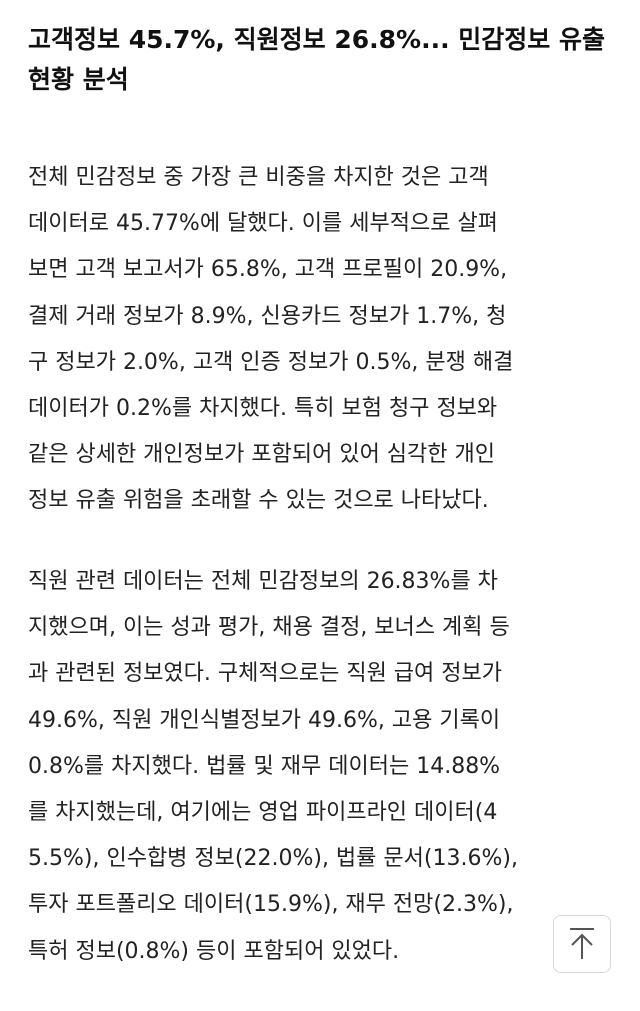 The width and height of the screenshot is (640, 1011). What do you see at coordinates (78, 79) in the screenshot?
I see `title-line: 현황 분석` at bounding box center [78, 79].